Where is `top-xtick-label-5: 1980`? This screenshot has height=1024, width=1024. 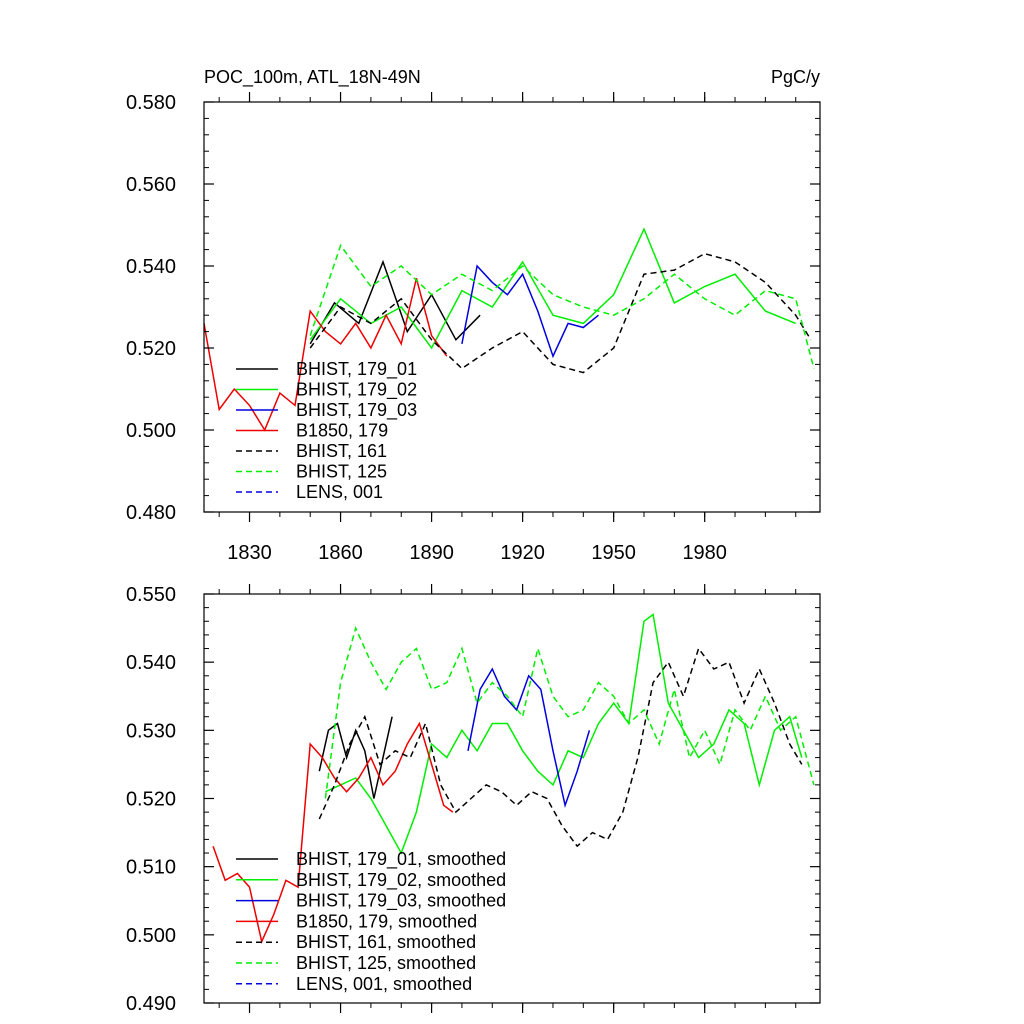
top-xtick-label-5: 1980 is located at coordinates (704, 553).